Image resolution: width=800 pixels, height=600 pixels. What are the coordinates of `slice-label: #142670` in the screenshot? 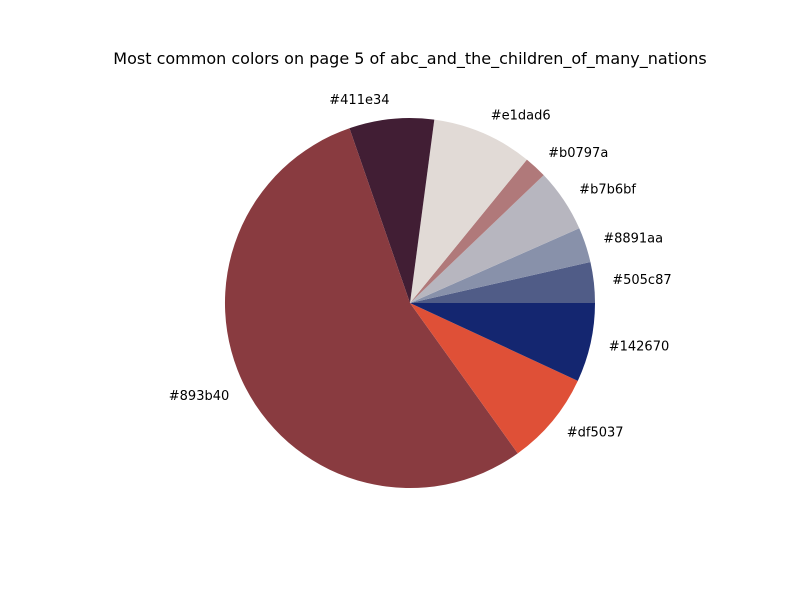 It's located at (639, 346).